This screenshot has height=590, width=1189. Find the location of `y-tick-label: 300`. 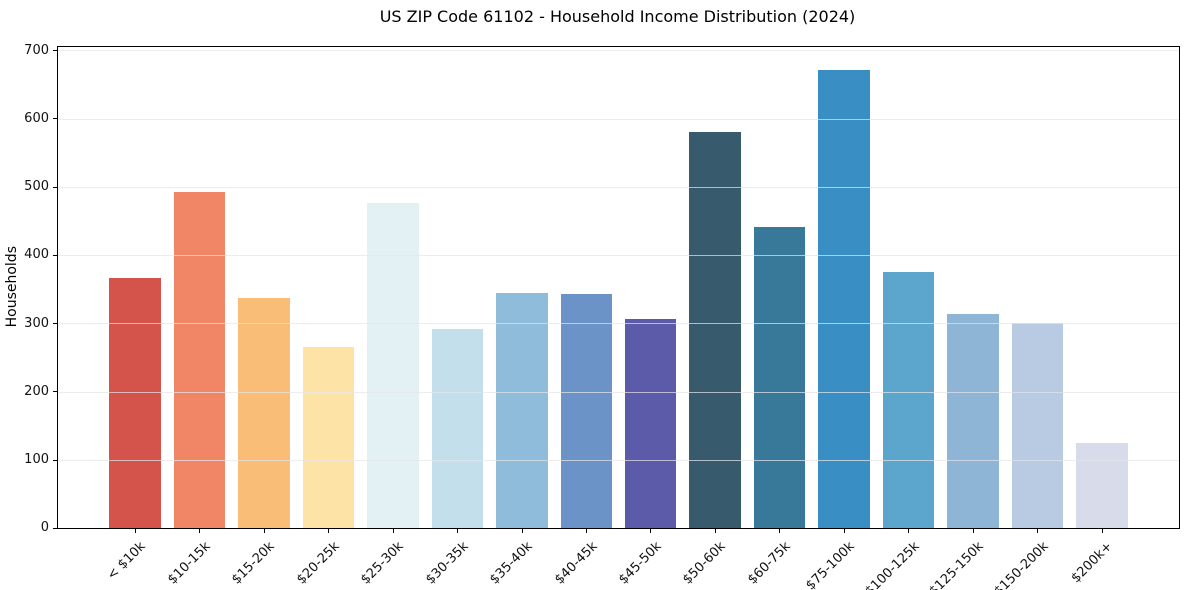

y-tick-label: 300 is located at coordinates (36, 323).